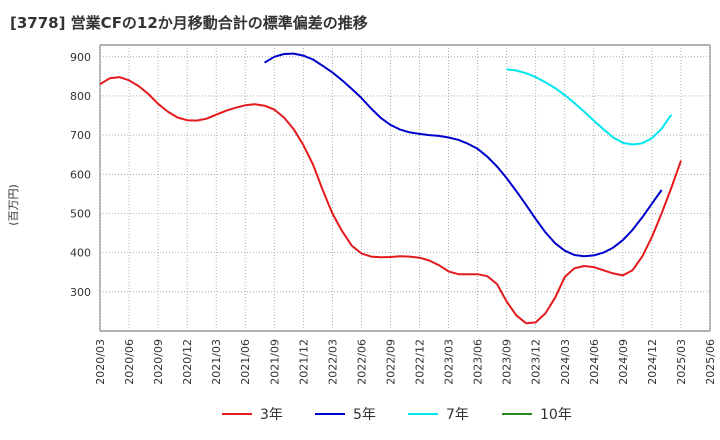  I want to click on y-axis-ticks: 300 400 500 600 700 800 900, so click(80, 175).